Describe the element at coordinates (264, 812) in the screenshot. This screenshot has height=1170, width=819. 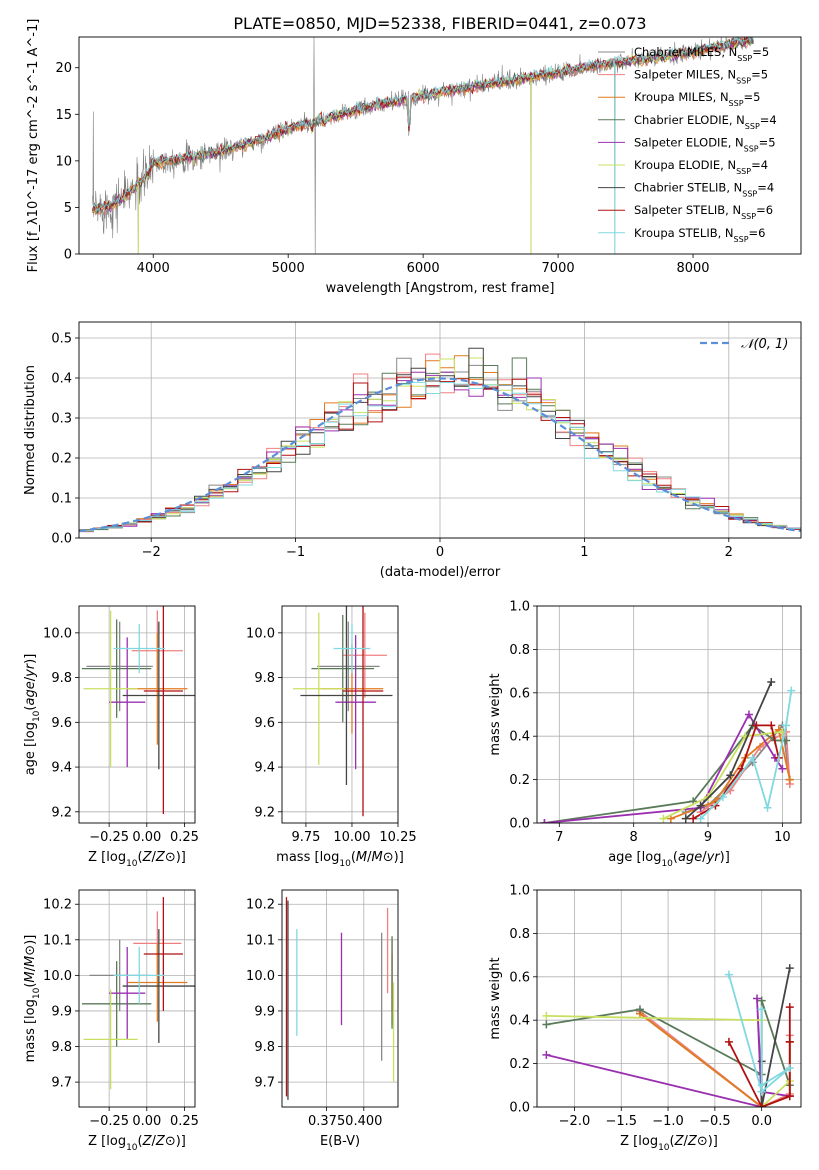
I see `y-tick-label: 9.2` at that location.